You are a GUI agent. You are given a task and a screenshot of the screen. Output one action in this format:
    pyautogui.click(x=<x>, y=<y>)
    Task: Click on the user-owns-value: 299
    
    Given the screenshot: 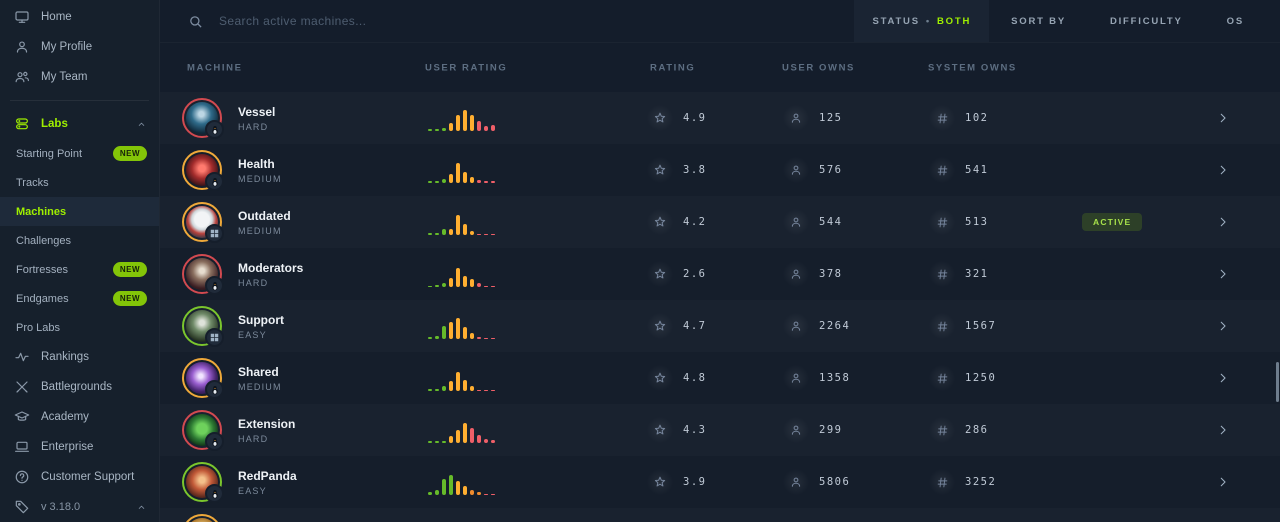 What is the action you would take?
    pyautogui.click(x=831, y=430)
    